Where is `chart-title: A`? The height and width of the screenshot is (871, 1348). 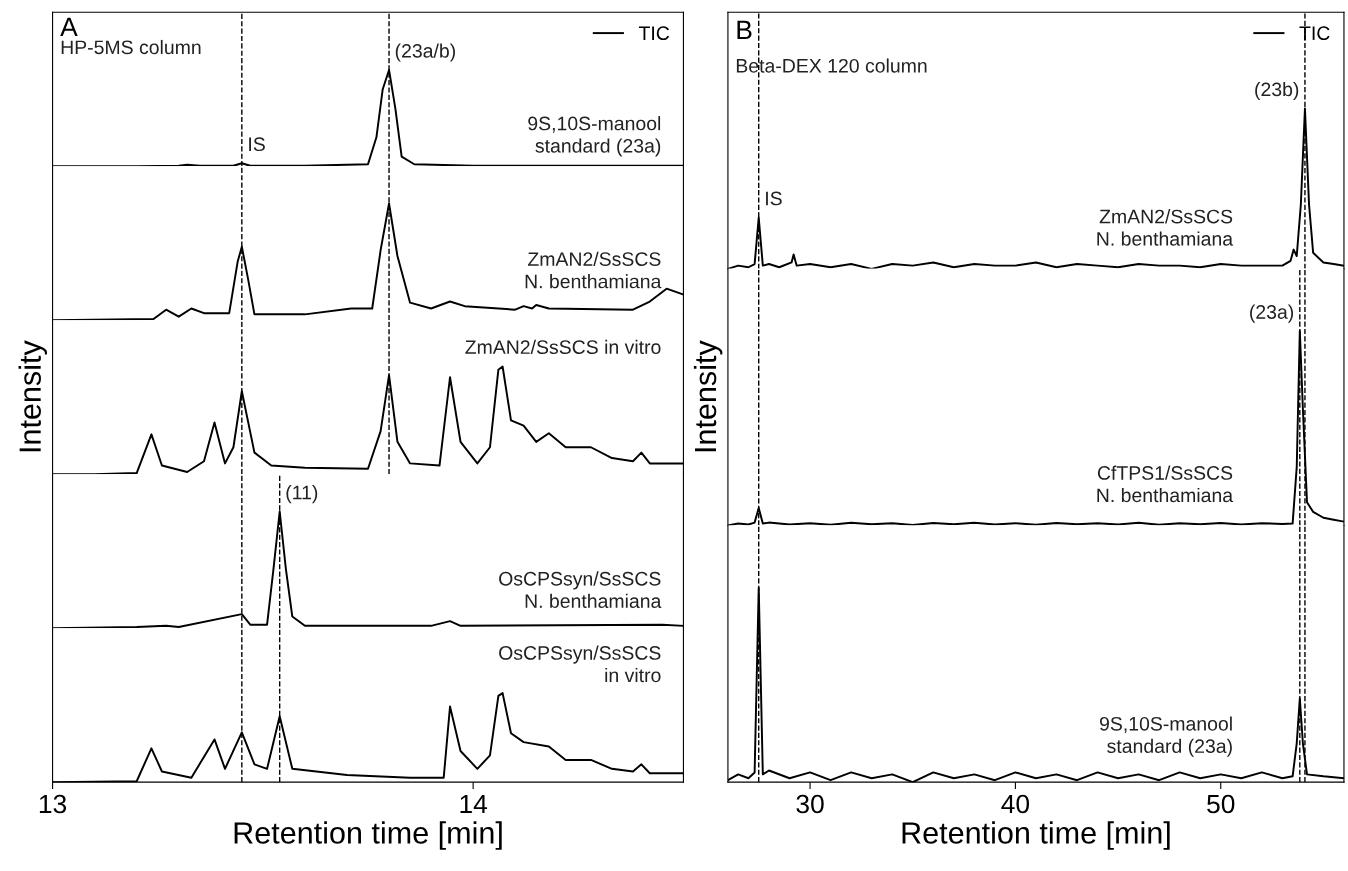
chart-title: A is located at coordinates (69, 26).